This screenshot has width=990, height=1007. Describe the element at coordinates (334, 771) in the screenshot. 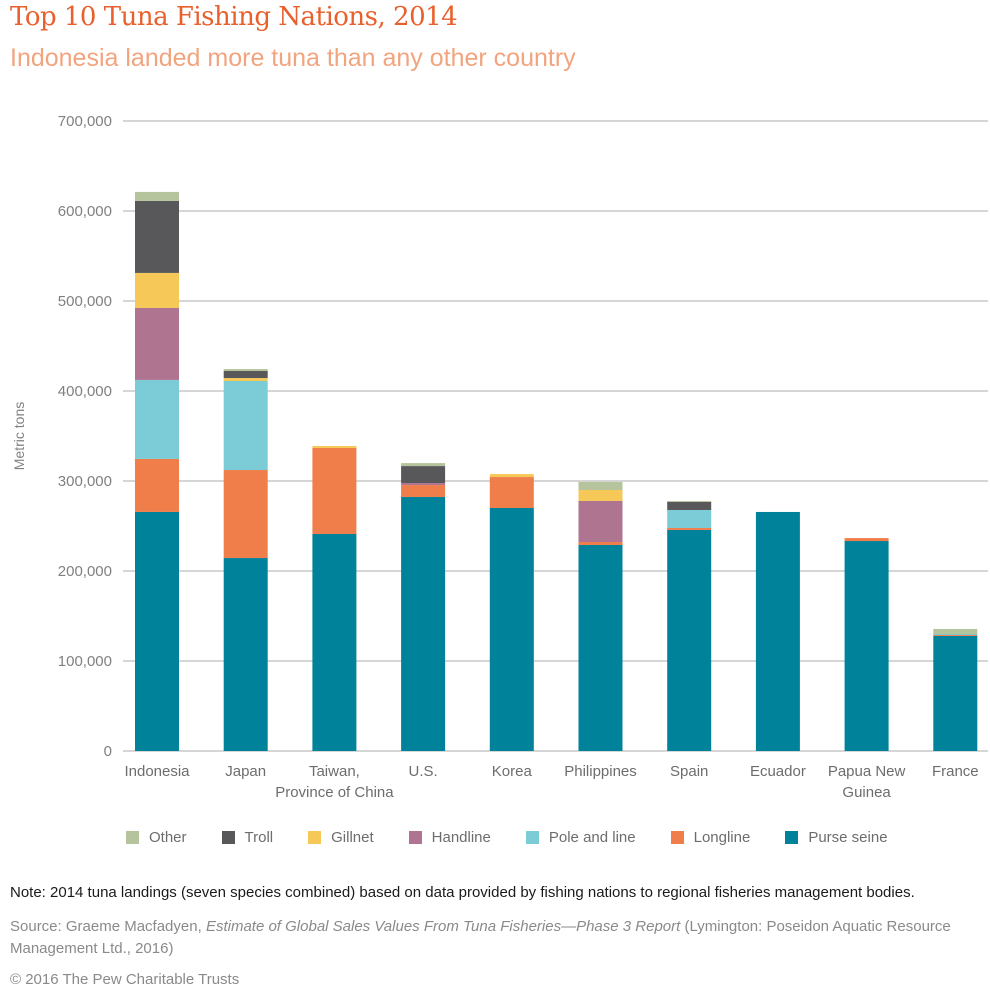

I see `x-tick-label: Taiwan,` at that location.